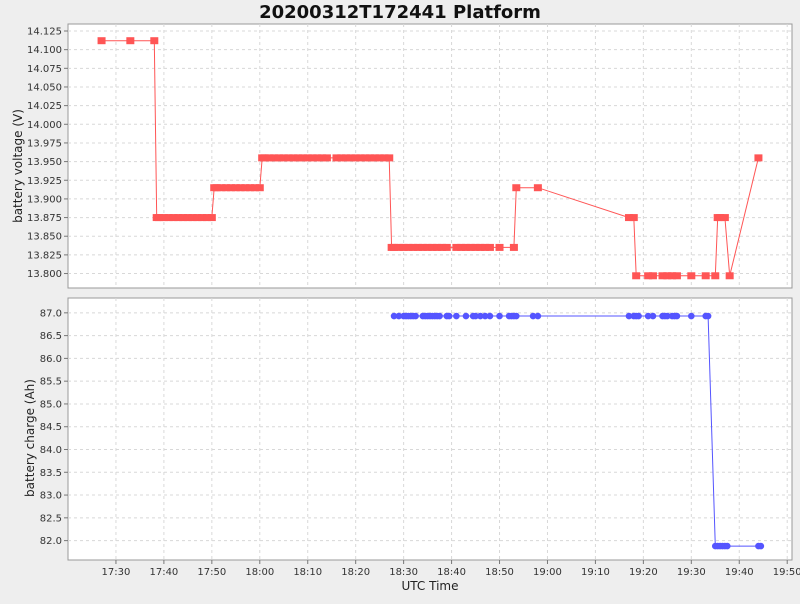 This screenshot has width=800, height=604. Describe the element at coordinates (51, 336) in the screenshot. I see `charge-y-tick-label-1: 86.5` at that location.